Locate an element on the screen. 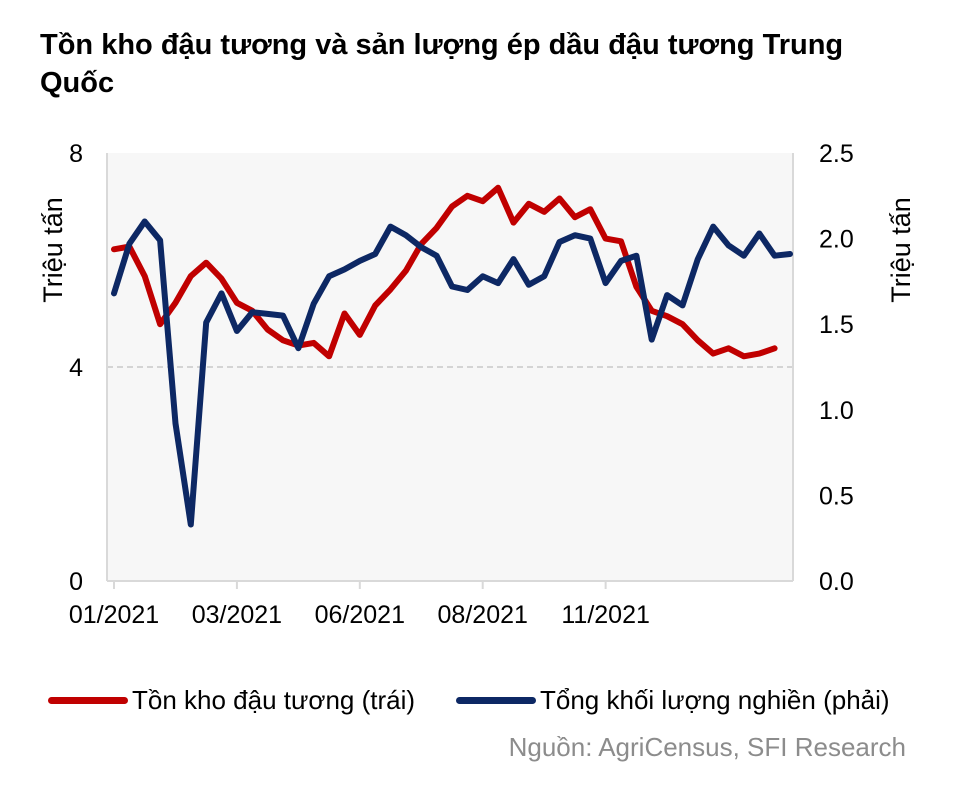  x-axis-ticks: 01/2021 03/2021 06/2021 08/2021 11/2021 is located at coordinates (359, 605).